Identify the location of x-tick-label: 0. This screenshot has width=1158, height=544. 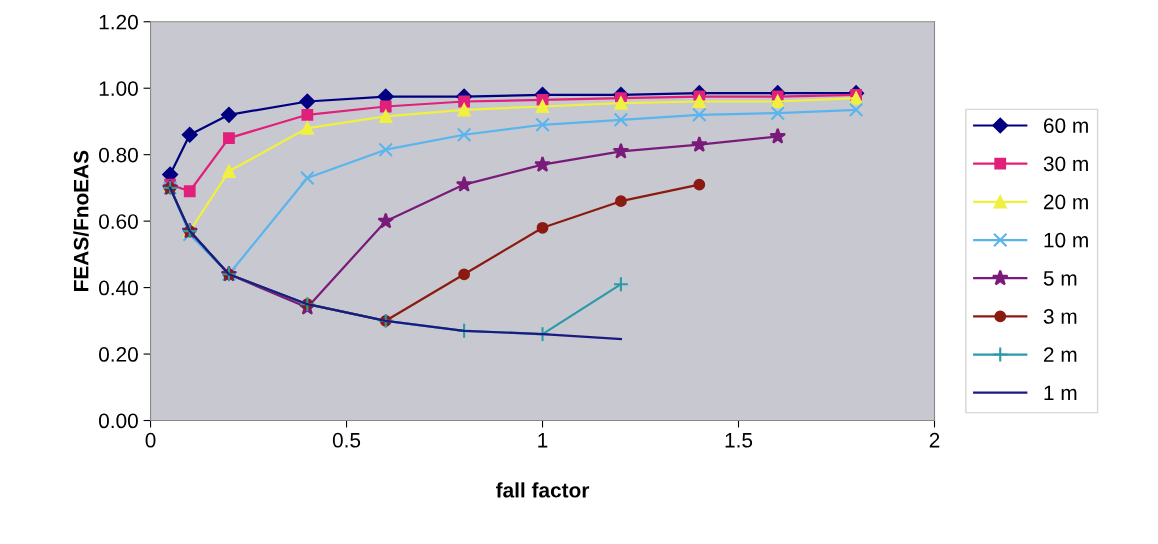
(150, 440).